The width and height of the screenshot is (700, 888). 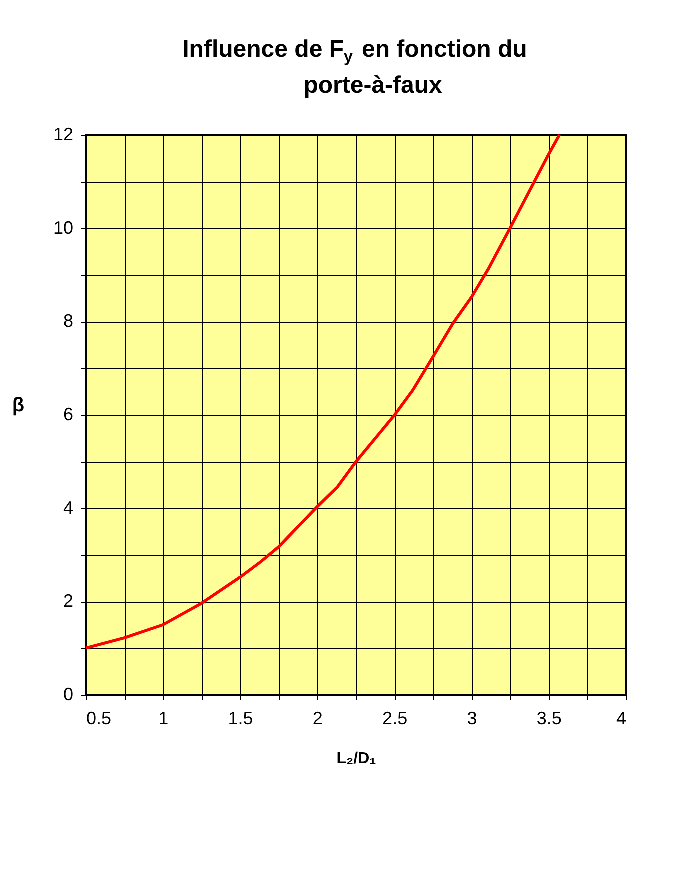 I want to click on y-tick-label: 4, so click(x=68, y=508).